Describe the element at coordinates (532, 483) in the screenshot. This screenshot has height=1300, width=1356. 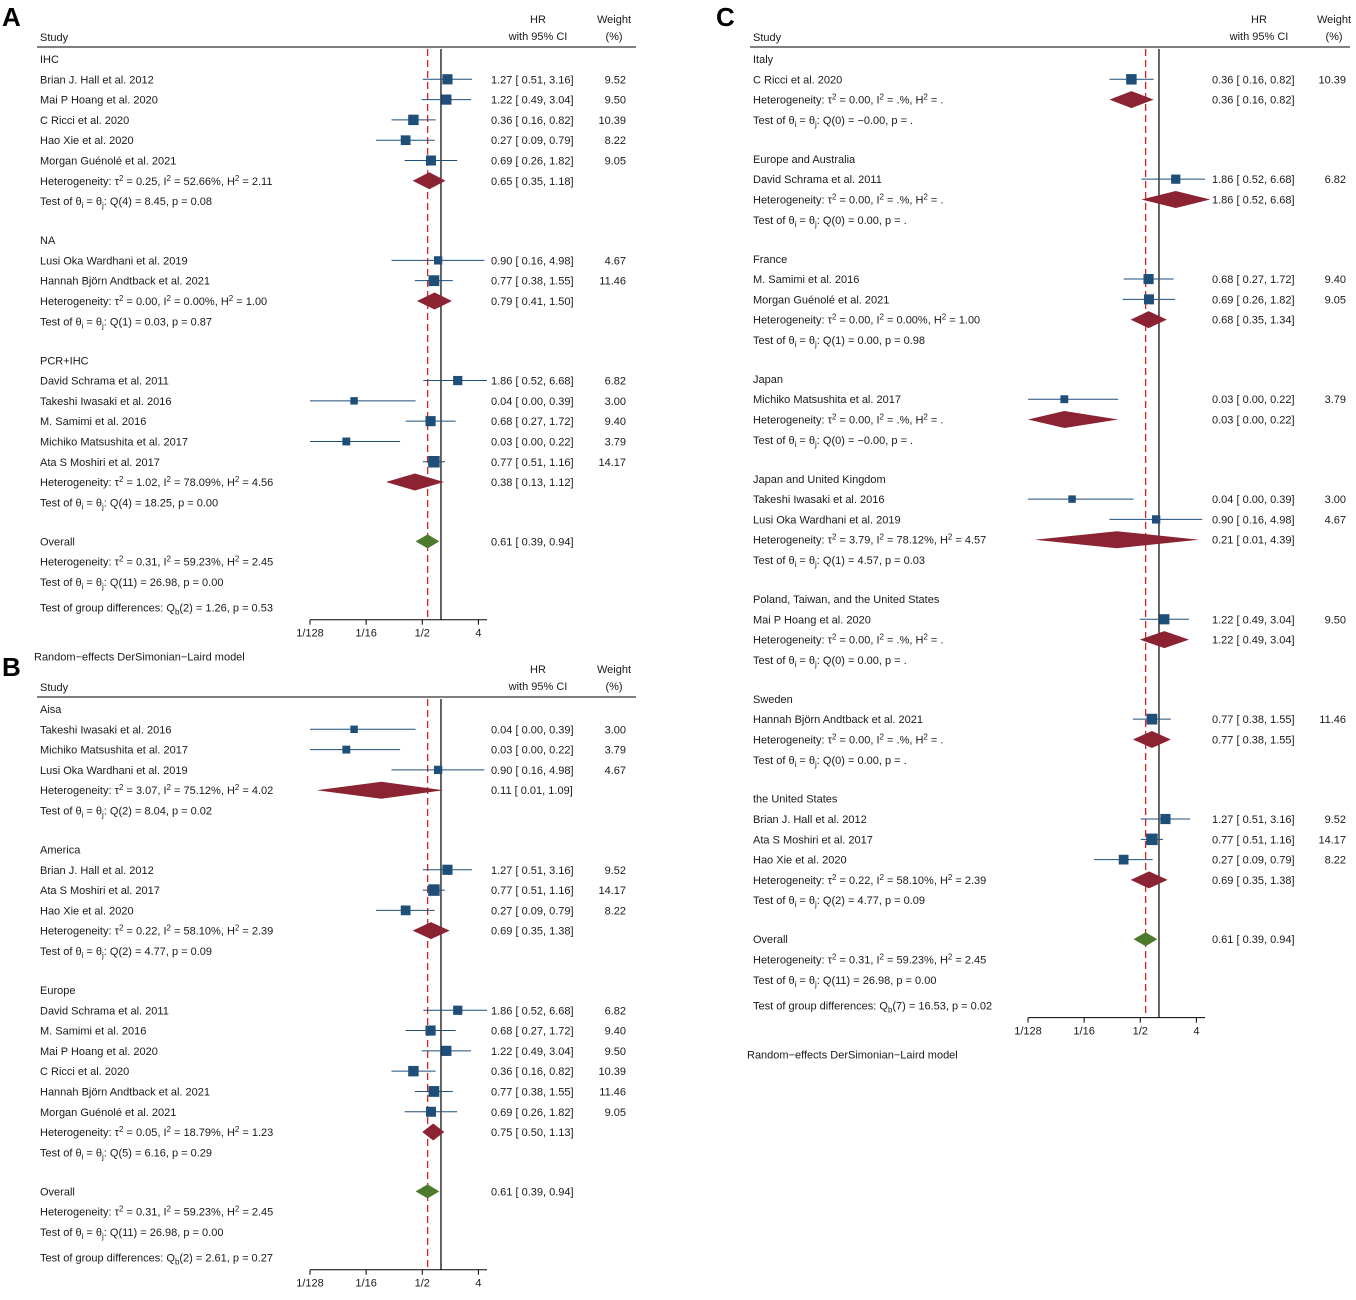
I see `hr-ci-value: 0.38 [ 0.13, 1.12]` at that location.